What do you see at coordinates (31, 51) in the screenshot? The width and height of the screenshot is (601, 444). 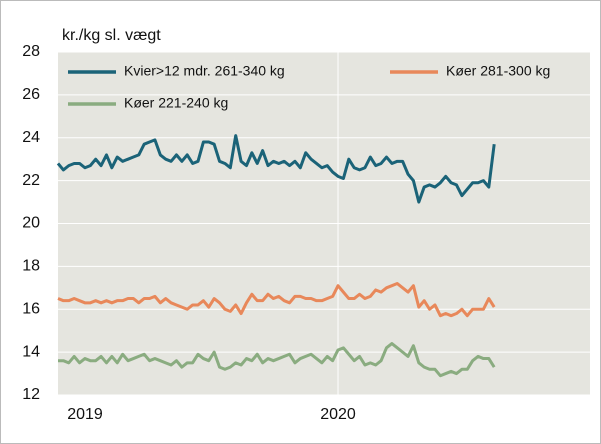 I see `y-tick-label: 28` at bounding box center [31, 51].